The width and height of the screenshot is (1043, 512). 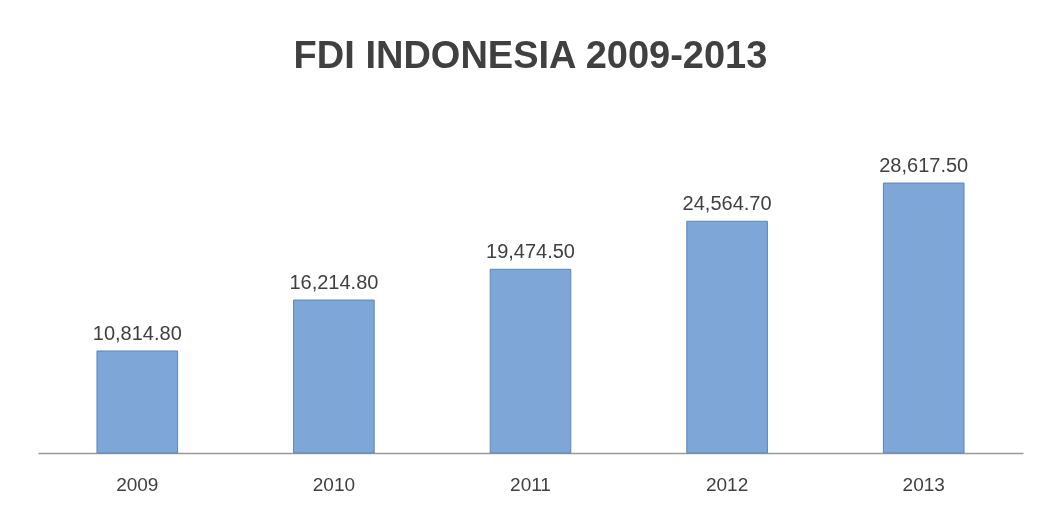 What do you see at coordinates (137, 484) in the screenshot?
I see `x-tick-label: 2009` at bounding box center [137, 484].